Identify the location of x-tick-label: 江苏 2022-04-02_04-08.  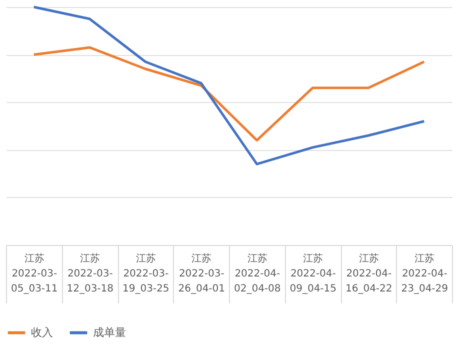
(257, 273).